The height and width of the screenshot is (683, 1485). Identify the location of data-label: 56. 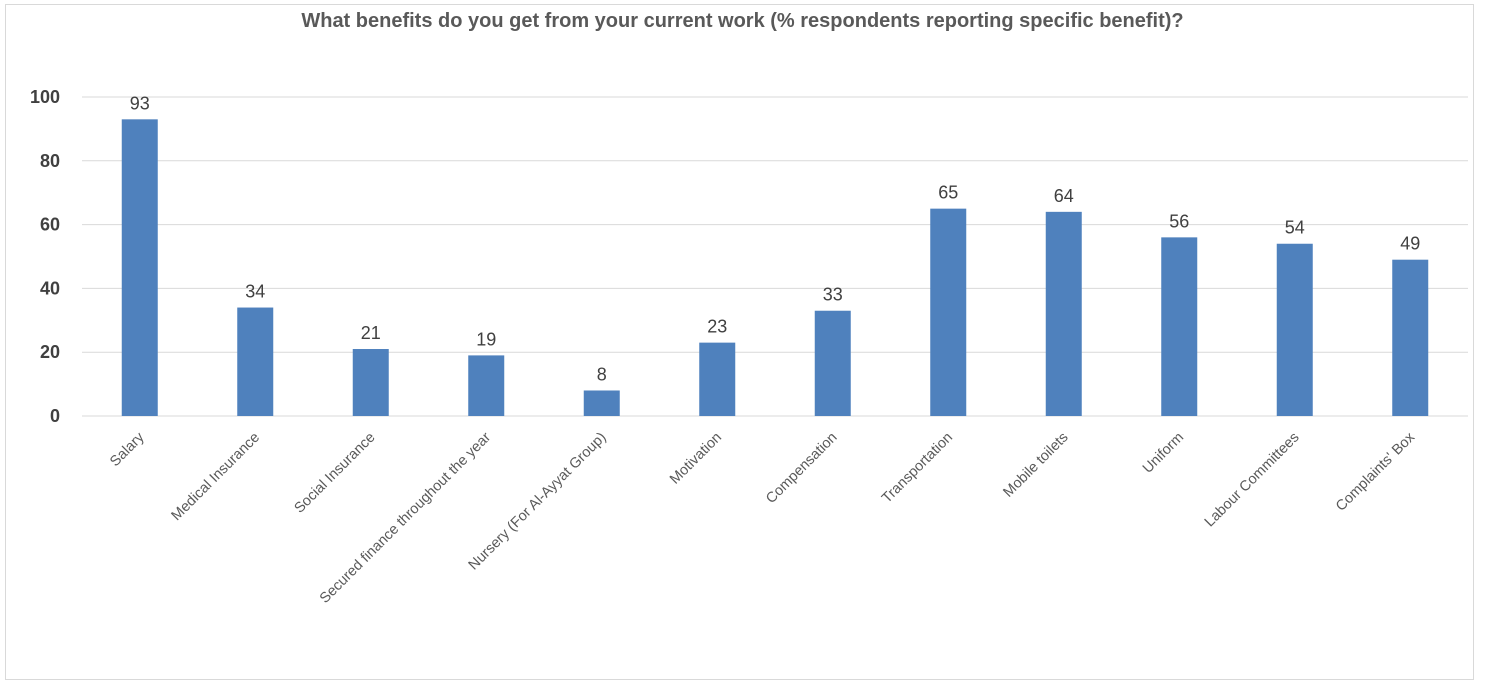
(1179, 221).